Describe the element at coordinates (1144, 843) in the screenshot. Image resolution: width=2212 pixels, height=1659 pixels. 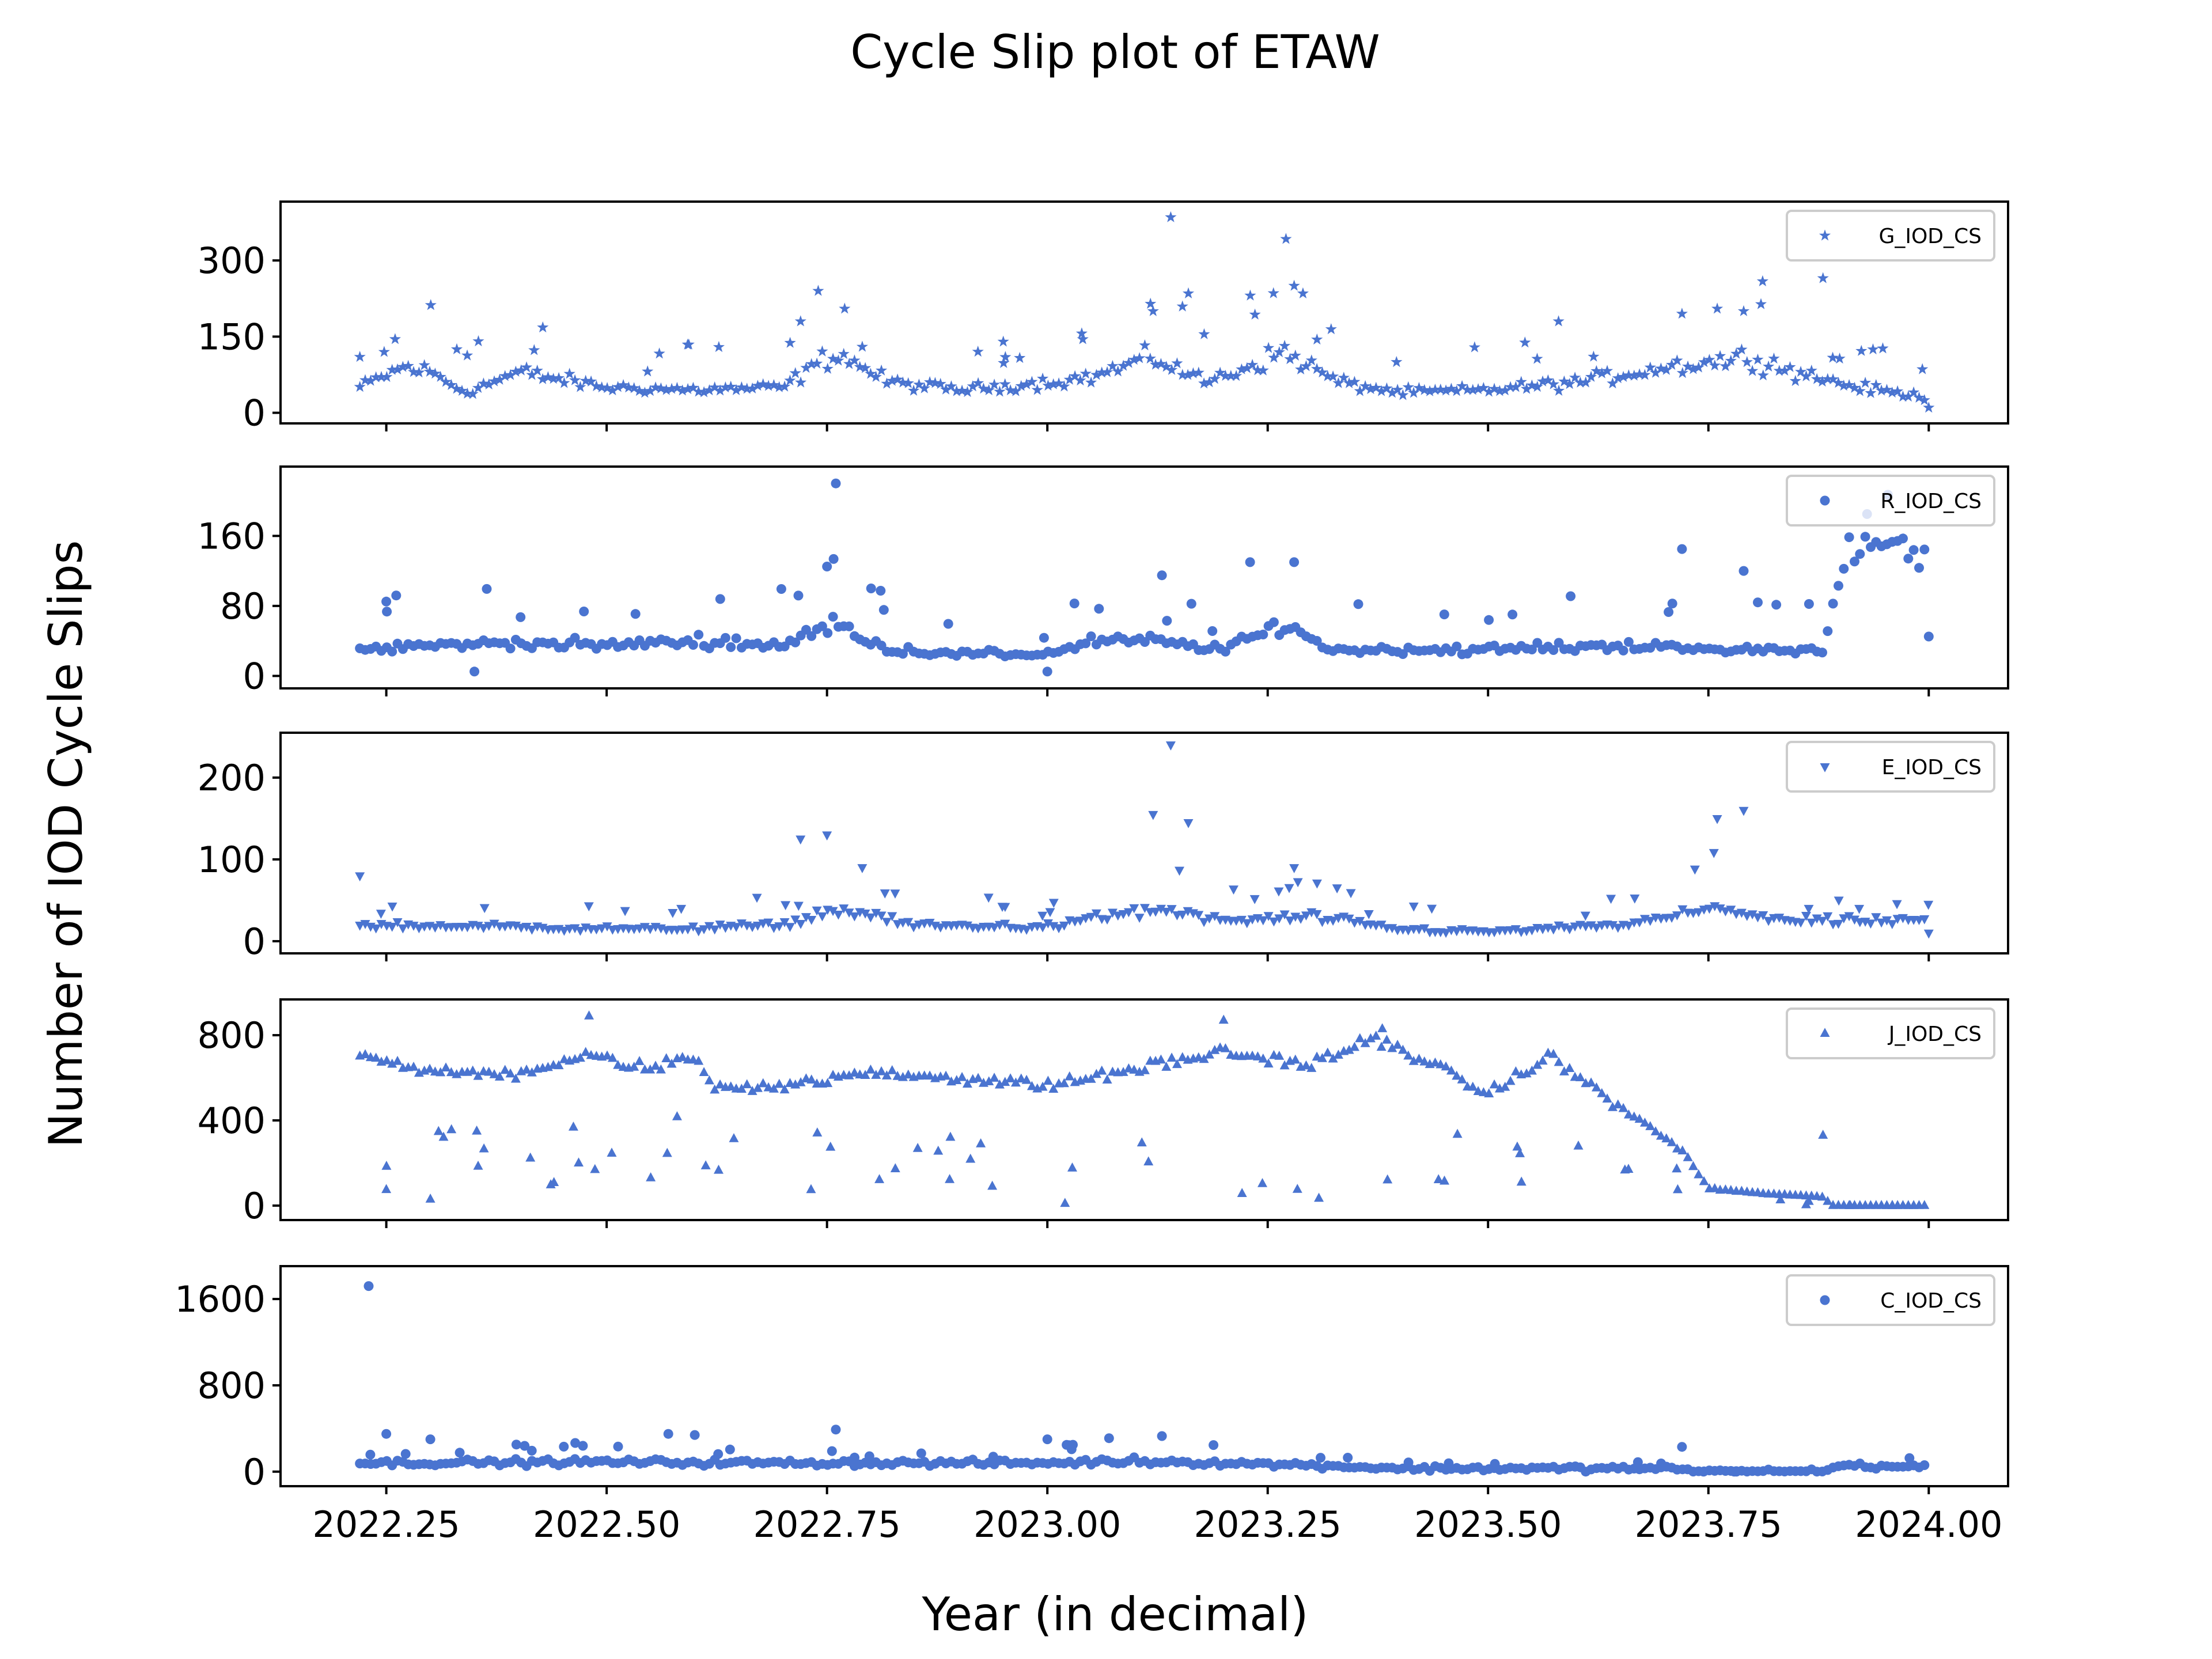
I see `axes-frame` at that location.